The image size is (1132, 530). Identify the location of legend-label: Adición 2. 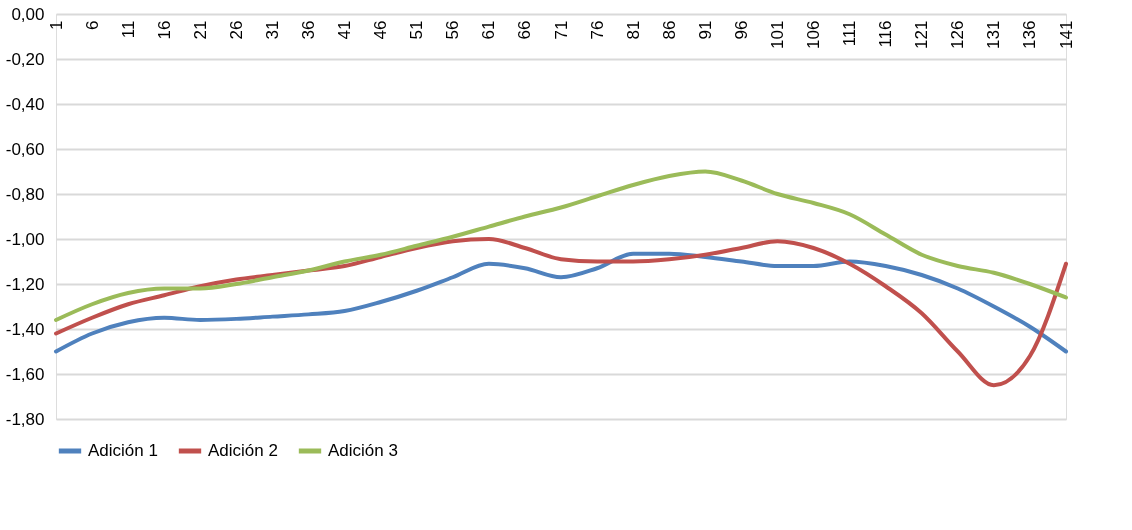
(243, 450).